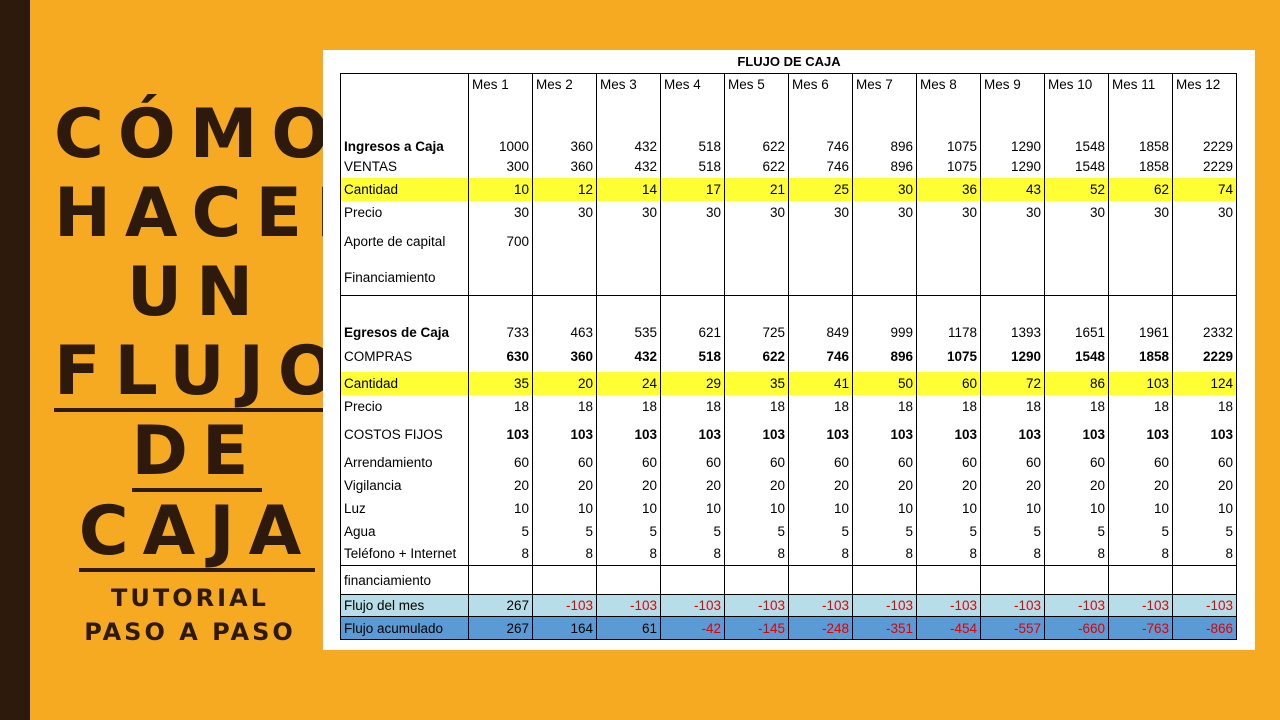 The width and height of the screenshot is (1280, 720). Describe the element at coordinates (1204, 127) in the screenshot. I see `value-cell: 2229` at that location.